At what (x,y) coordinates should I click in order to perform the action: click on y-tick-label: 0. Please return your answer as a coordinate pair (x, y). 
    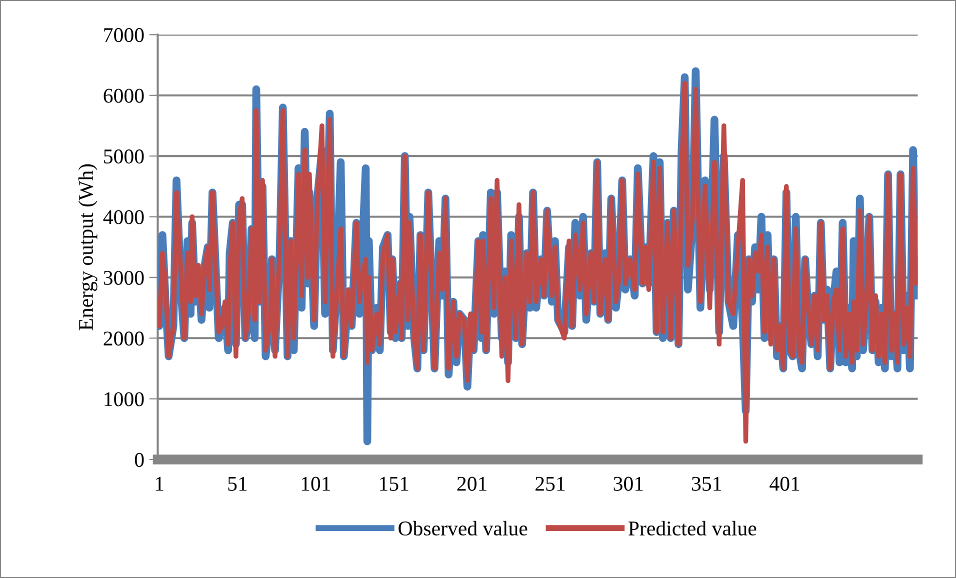
    Looking at the image, I should click on (139, 459).